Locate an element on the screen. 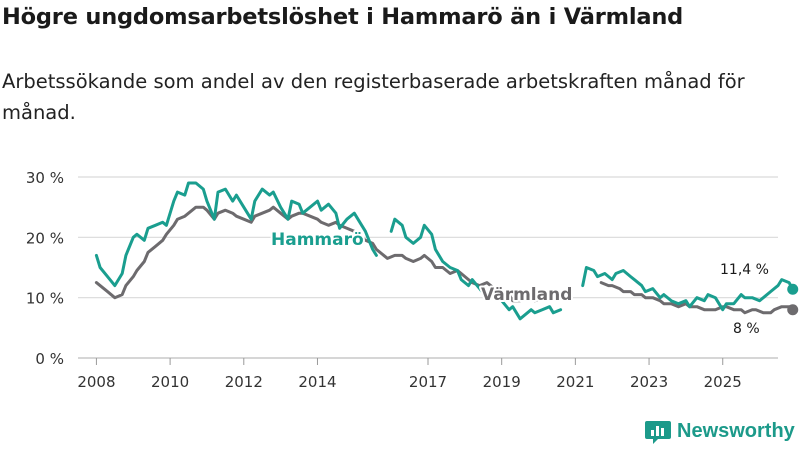 The width and height of the screenshot is (800, 450). y-tick-label: 20 % is located at coordinates (45, 238).